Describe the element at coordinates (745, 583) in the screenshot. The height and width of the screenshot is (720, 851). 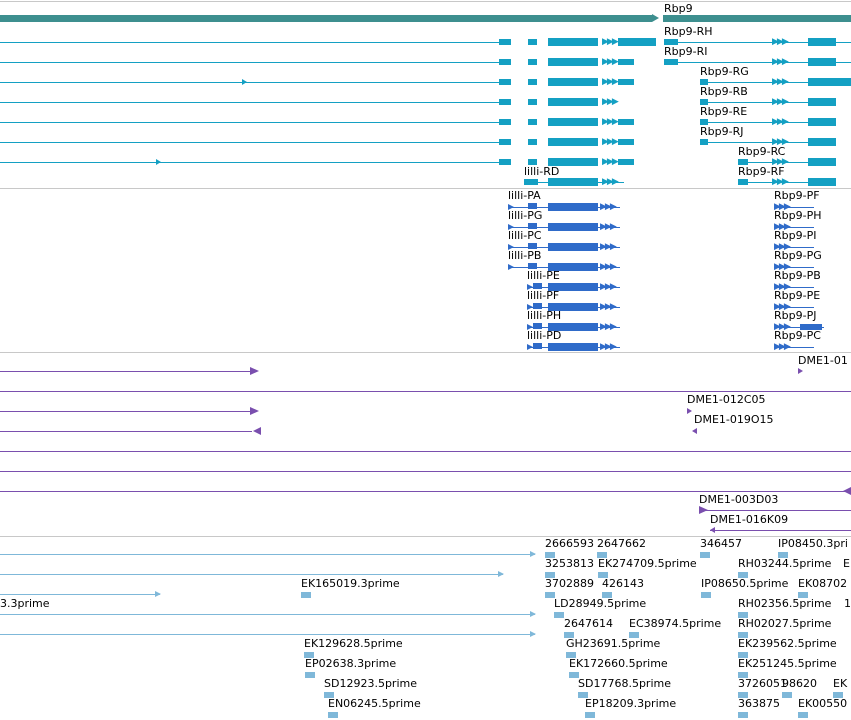
I see `est-label: IP08650.5prime` at that location.